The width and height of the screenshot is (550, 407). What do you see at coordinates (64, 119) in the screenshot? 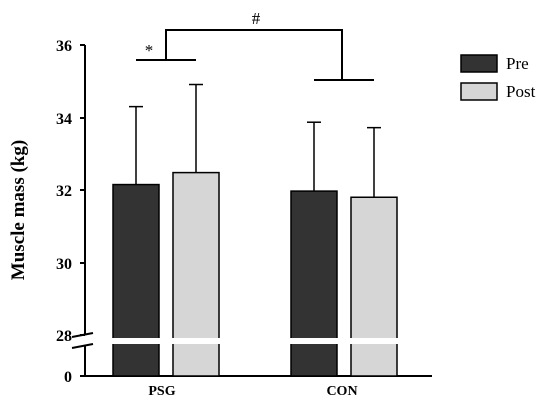
I see `y-tick-label-34: 34` at bounding box center [64, 119].